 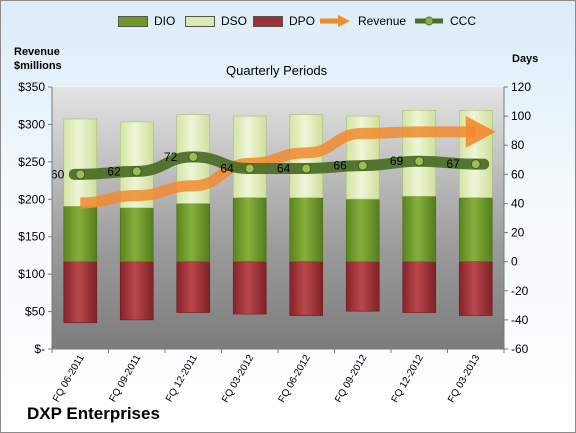 What do you see at coordinates (525, 59) in the screenshot?
I see `right-axis-title: Days` at bounding box center [525, 59].